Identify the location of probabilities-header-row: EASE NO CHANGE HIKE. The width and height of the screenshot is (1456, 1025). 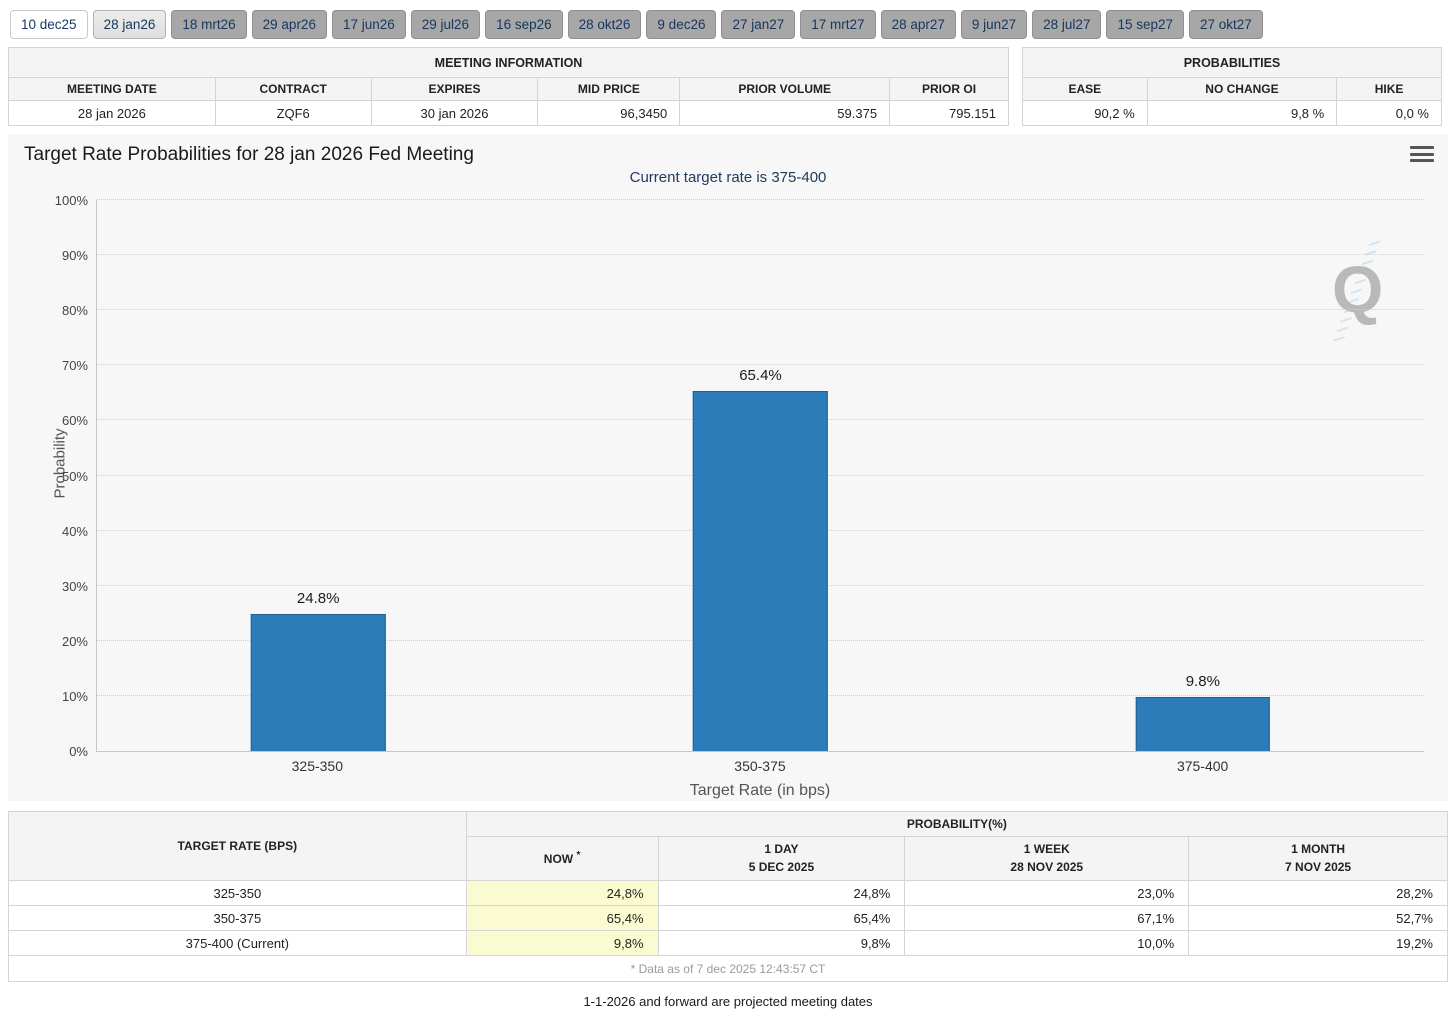
(1232, 89).